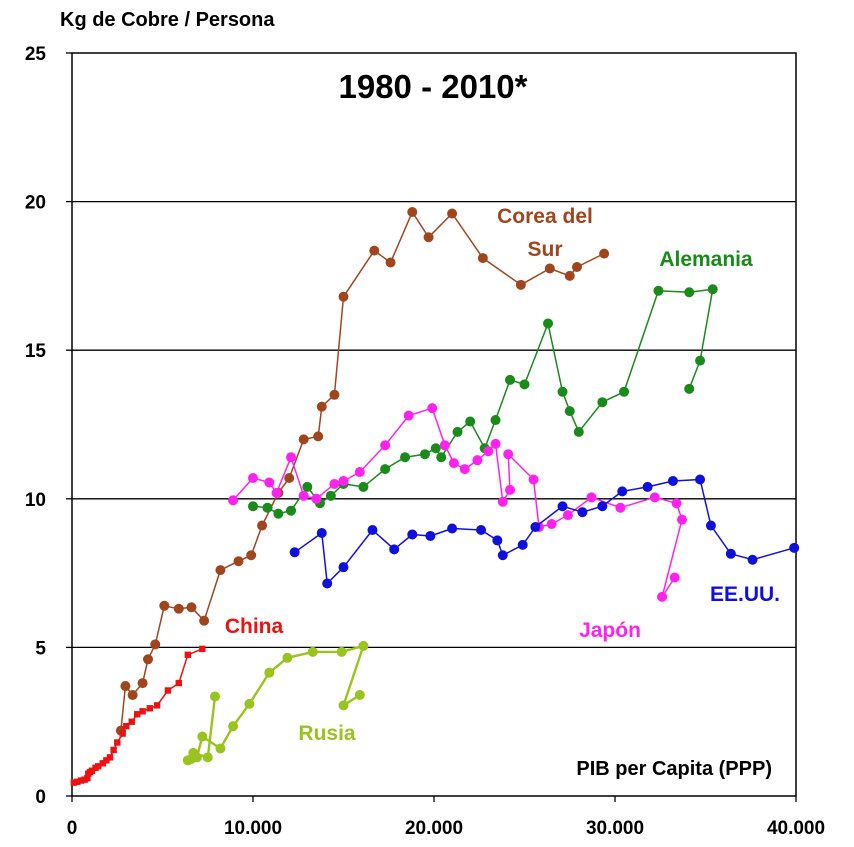 The height and width of the screenshot is (847, 854). I want to click on y-axis-label: Kg de Cobre / Persona, so click(167, 20).